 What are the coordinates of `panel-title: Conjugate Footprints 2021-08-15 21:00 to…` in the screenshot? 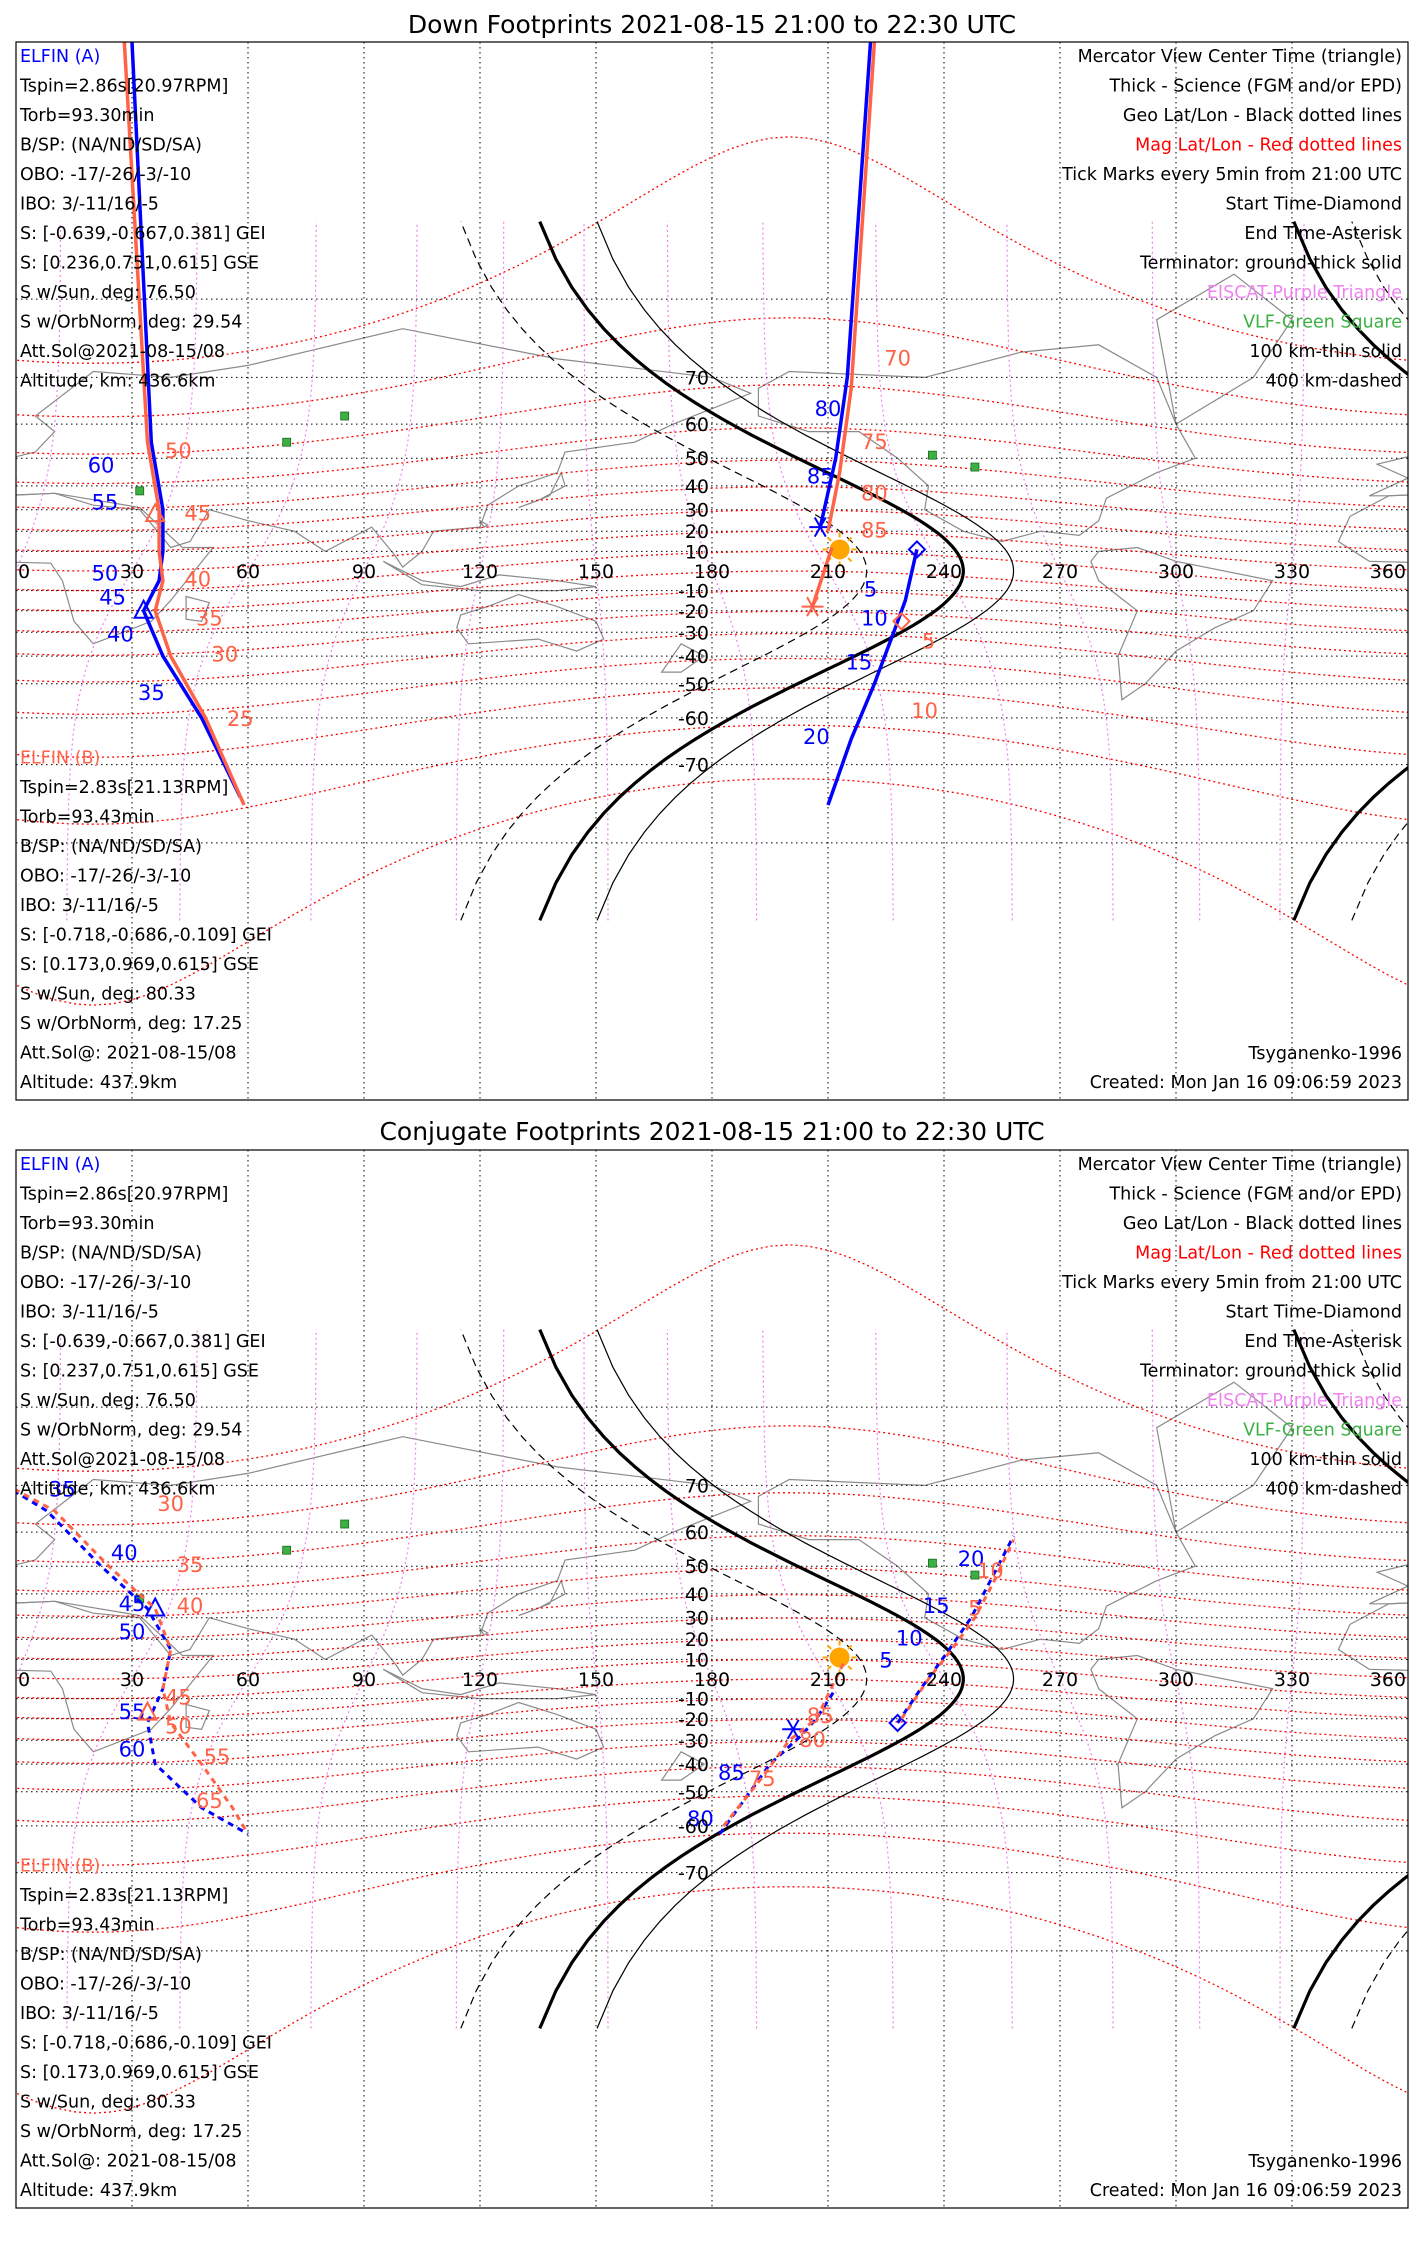 It's located at (711, 1131).